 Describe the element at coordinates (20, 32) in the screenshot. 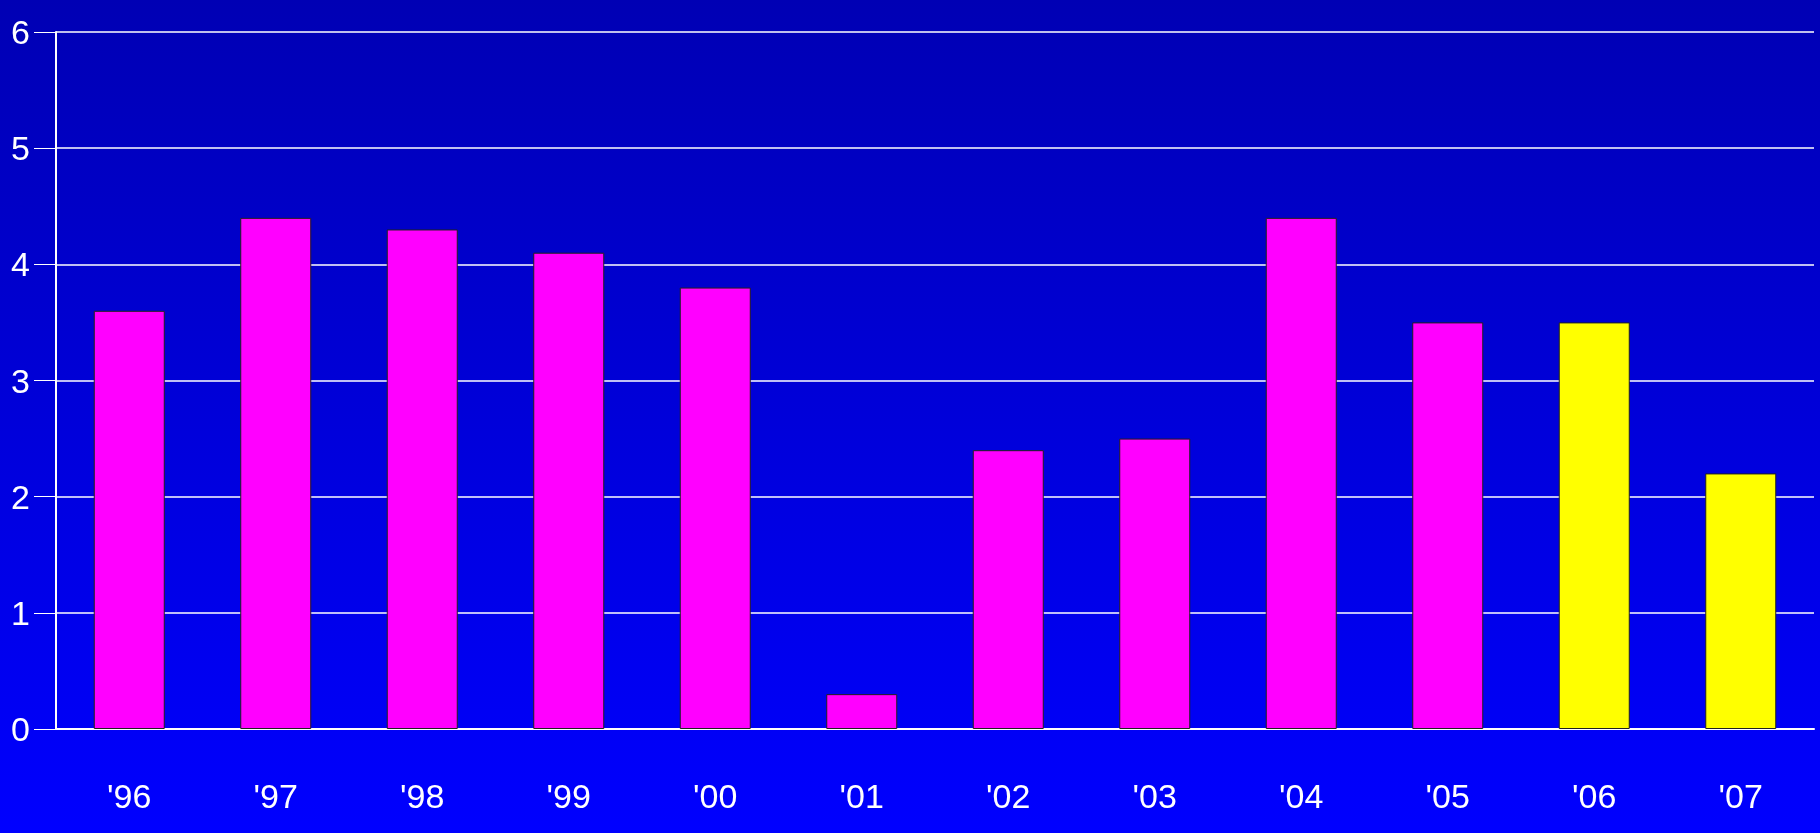

I see `y-tick-label: 6` at that location.